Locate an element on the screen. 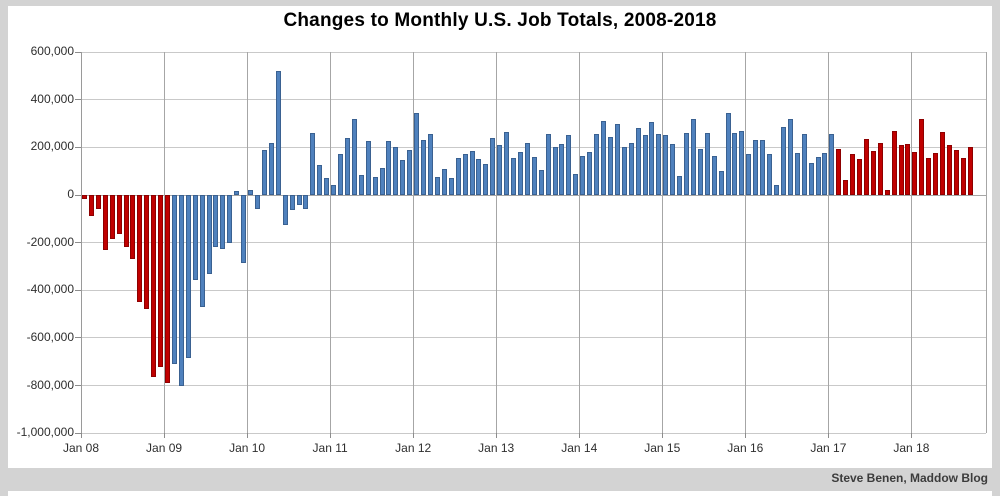  attribution-credit: Steve Benen, Maddow Blog is located at coordinates (909, 478).